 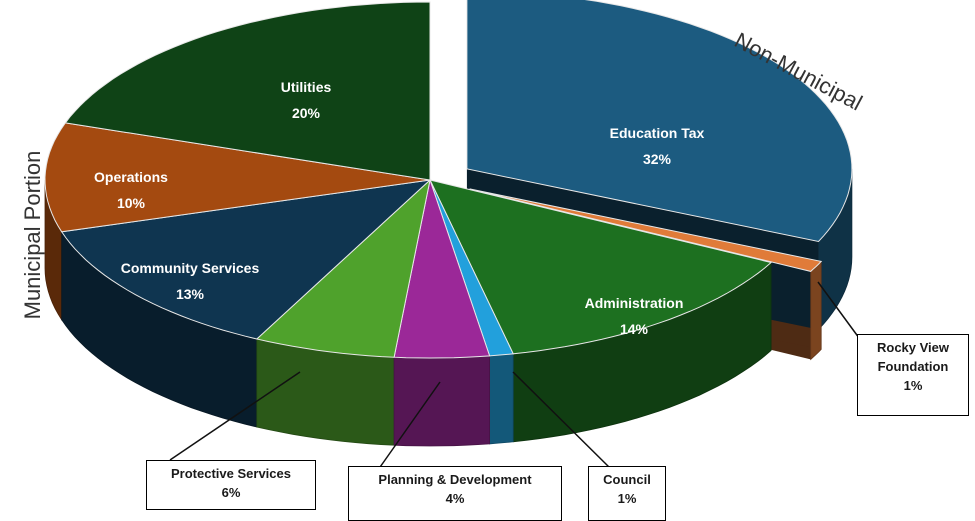 I want to click on slice-side-rocky-view-foundation, so click(x=816, y=310).